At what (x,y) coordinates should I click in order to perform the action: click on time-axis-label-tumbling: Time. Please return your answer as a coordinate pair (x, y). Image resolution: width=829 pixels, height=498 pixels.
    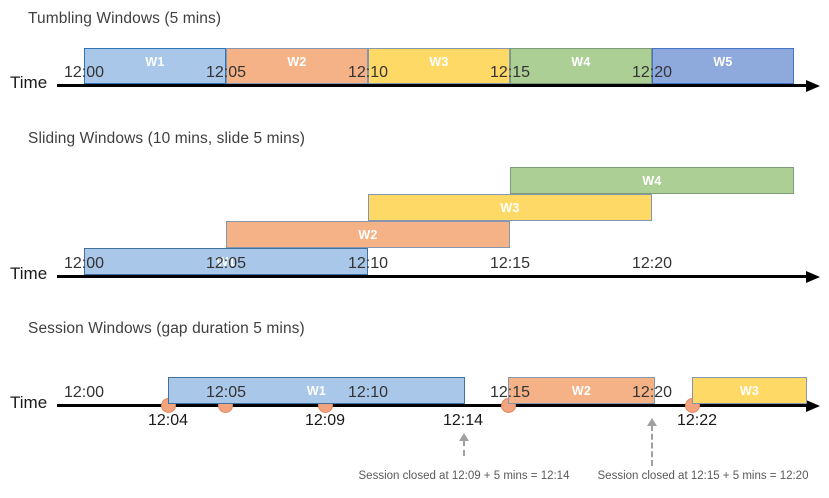
    Looking at the image, I should click on (29, 82).